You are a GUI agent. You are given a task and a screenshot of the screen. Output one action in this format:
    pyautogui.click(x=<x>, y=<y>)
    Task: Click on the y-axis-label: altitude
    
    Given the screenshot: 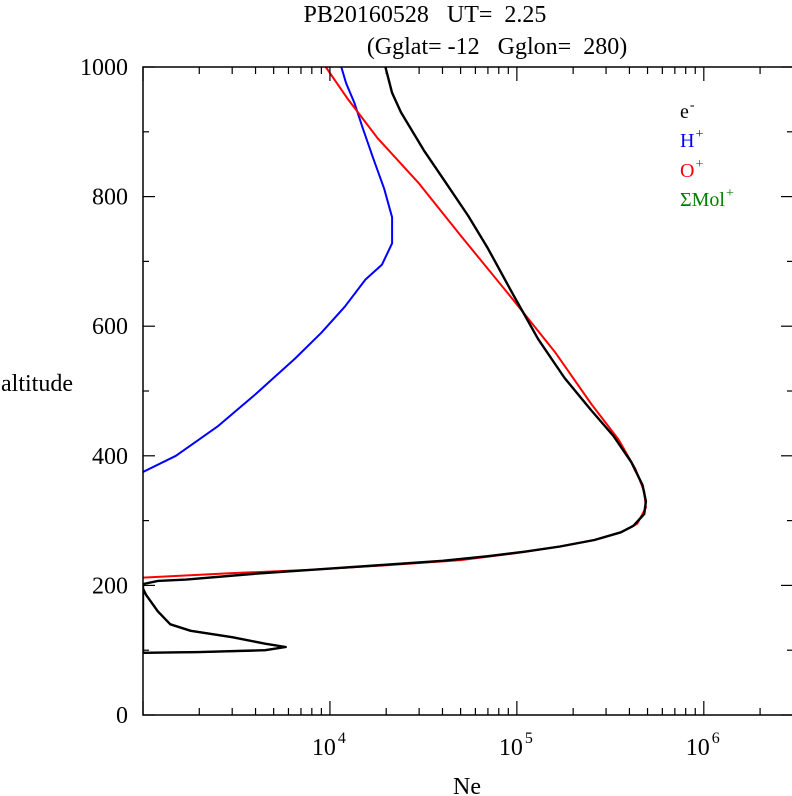 What is the action you would take?
    pyautogui.click(x=37, y=384)
    